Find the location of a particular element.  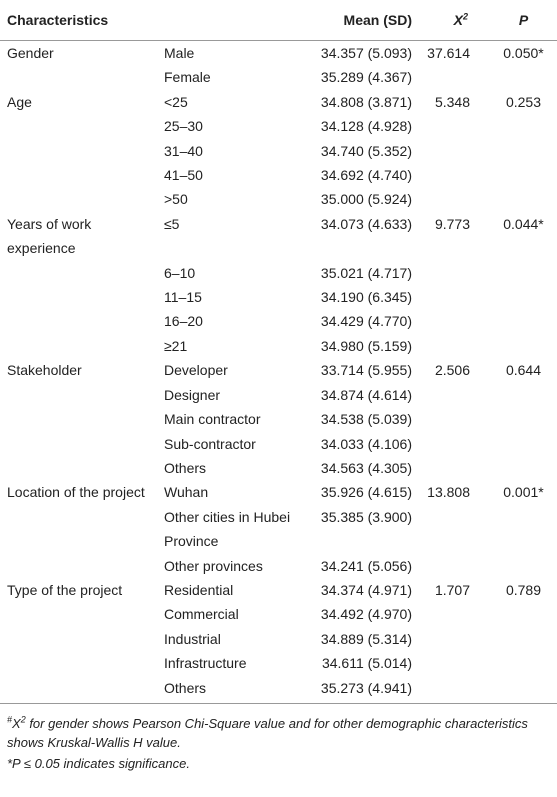

table-row: Industrial 34.889 (5.314) is located at coordinates (278, 639).